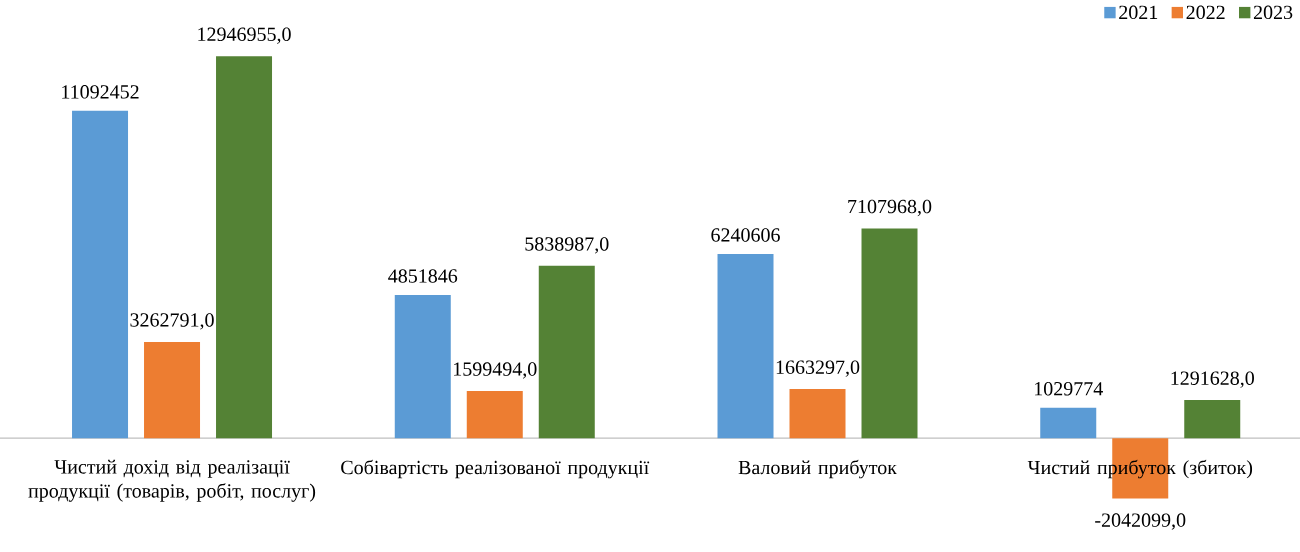  Describe the element at coordinates (1273, 12) in the screenshot. I see `legend-label: 2023` at that location.